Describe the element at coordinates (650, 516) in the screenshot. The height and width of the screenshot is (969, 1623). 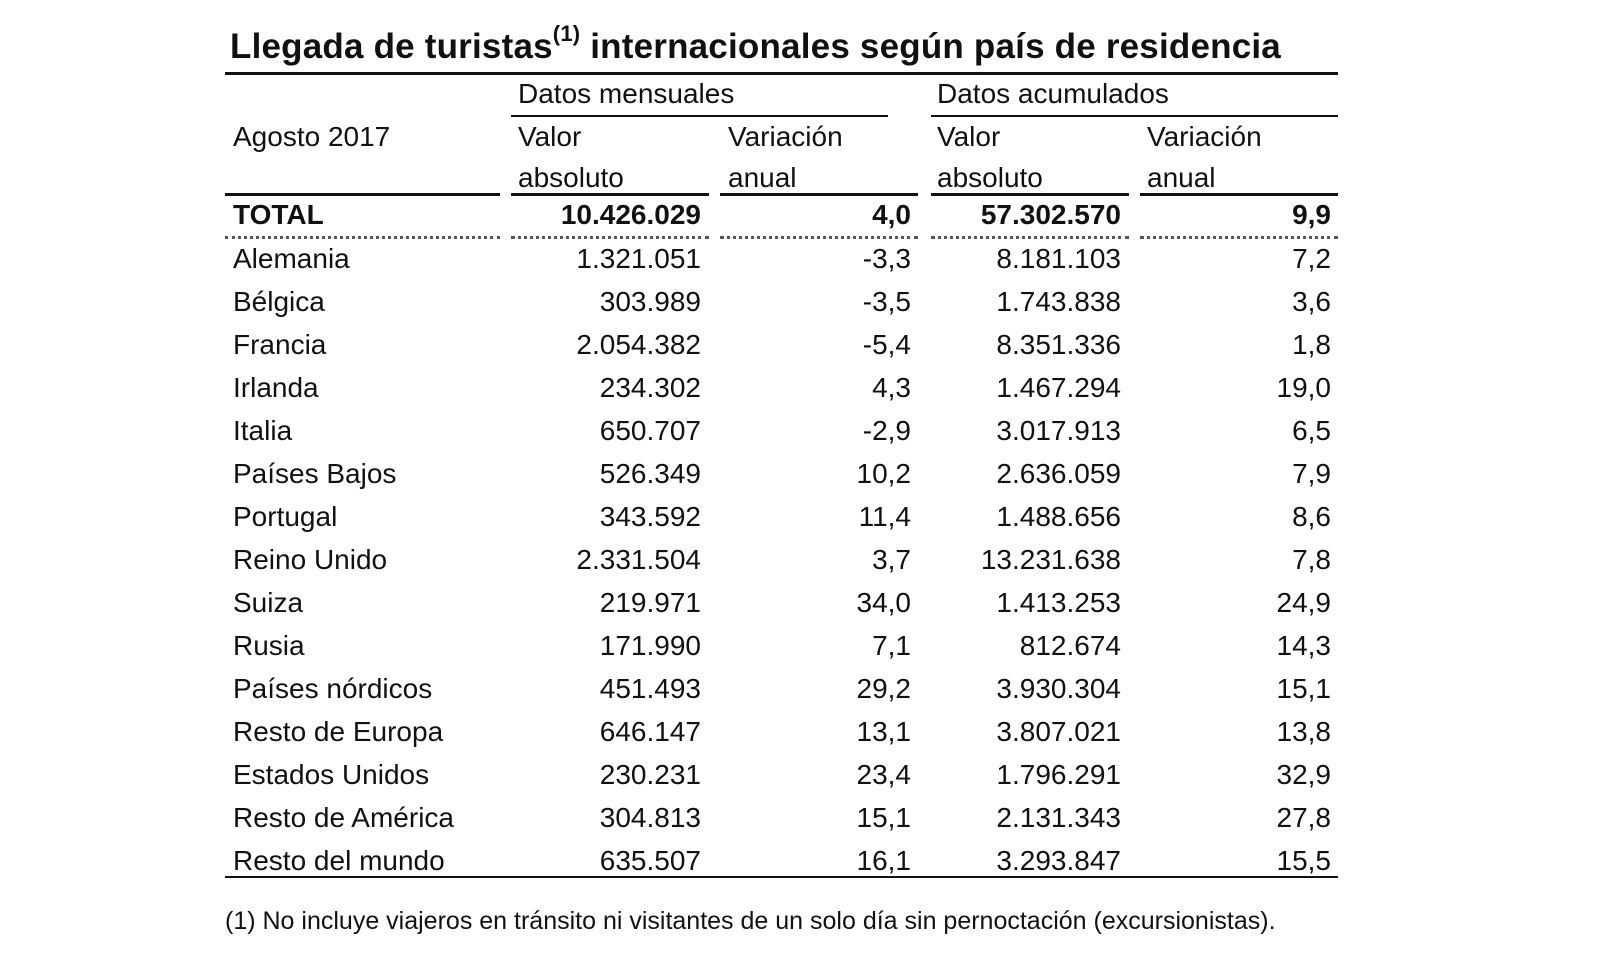
I see `row-monthly-value: 343.592` at that location.